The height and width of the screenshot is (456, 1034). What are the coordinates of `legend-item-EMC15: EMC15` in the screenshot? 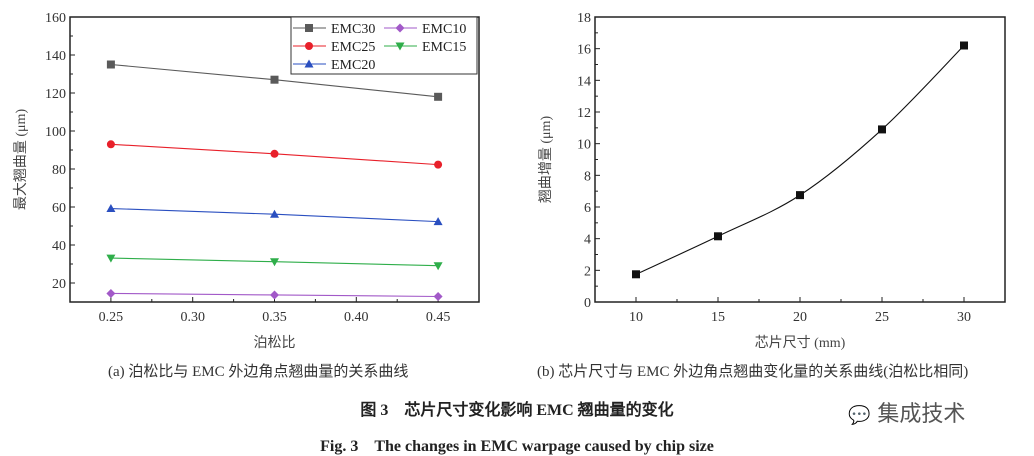 It's located at (425, 47).